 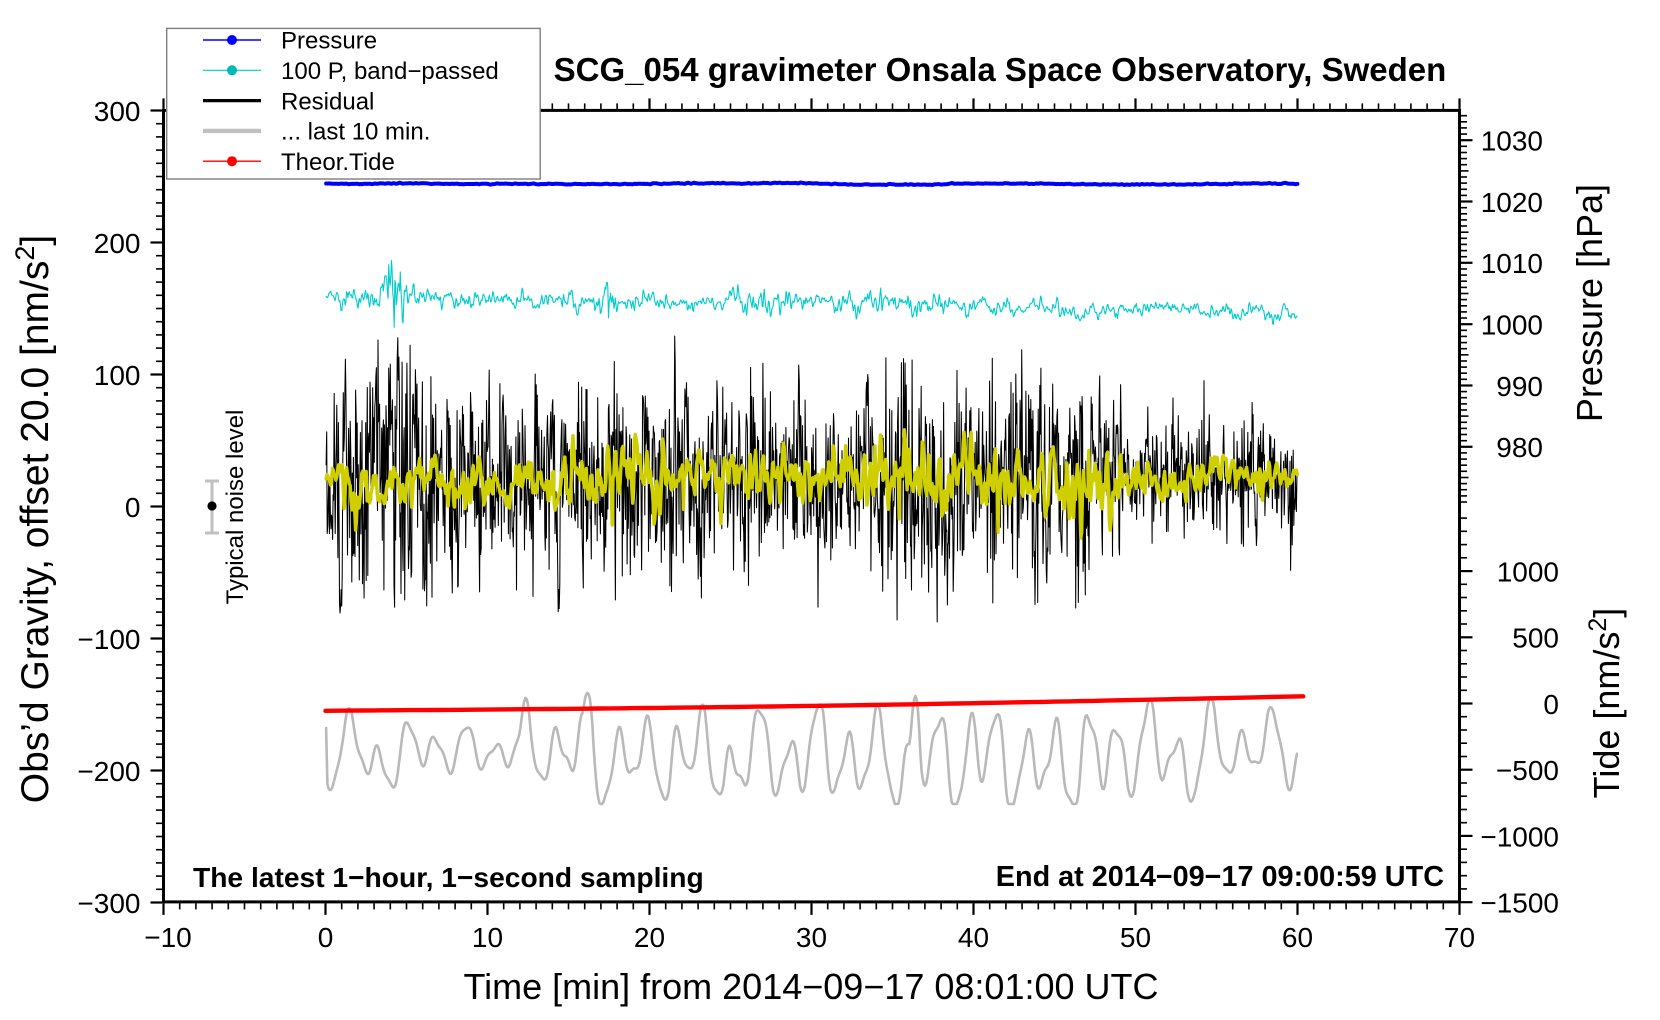 What do you see at coordinates (1519, 447) in the screenshot?
I see `svg-text: 980` at bounding box center [1519, 447].